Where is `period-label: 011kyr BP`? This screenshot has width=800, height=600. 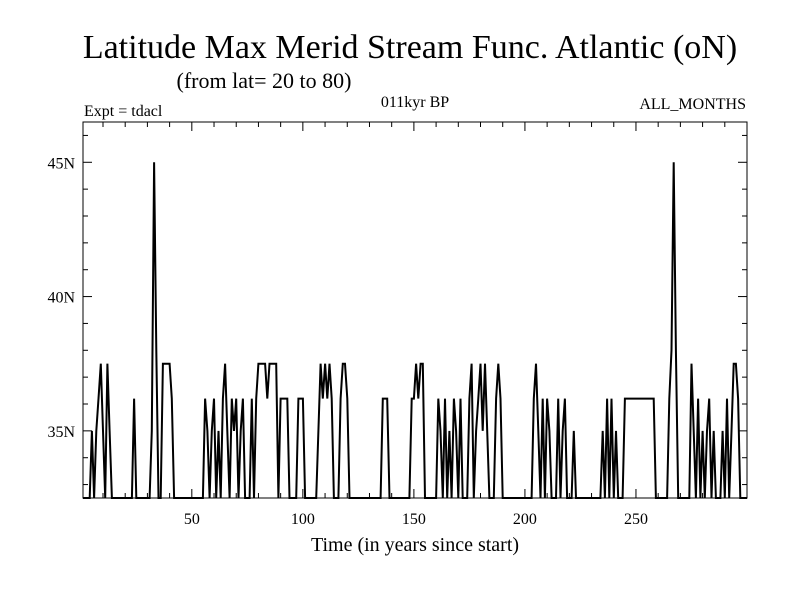 period-label: 011kyr BP is located at coordinates (415, 102).